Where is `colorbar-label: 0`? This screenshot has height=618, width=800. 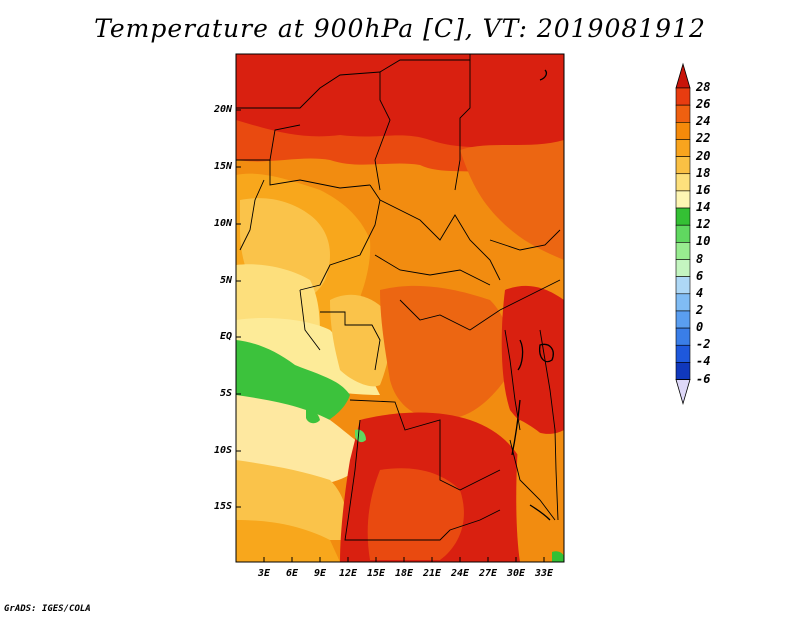 colorbar-label: 0 is located at coordinates (700, 327).